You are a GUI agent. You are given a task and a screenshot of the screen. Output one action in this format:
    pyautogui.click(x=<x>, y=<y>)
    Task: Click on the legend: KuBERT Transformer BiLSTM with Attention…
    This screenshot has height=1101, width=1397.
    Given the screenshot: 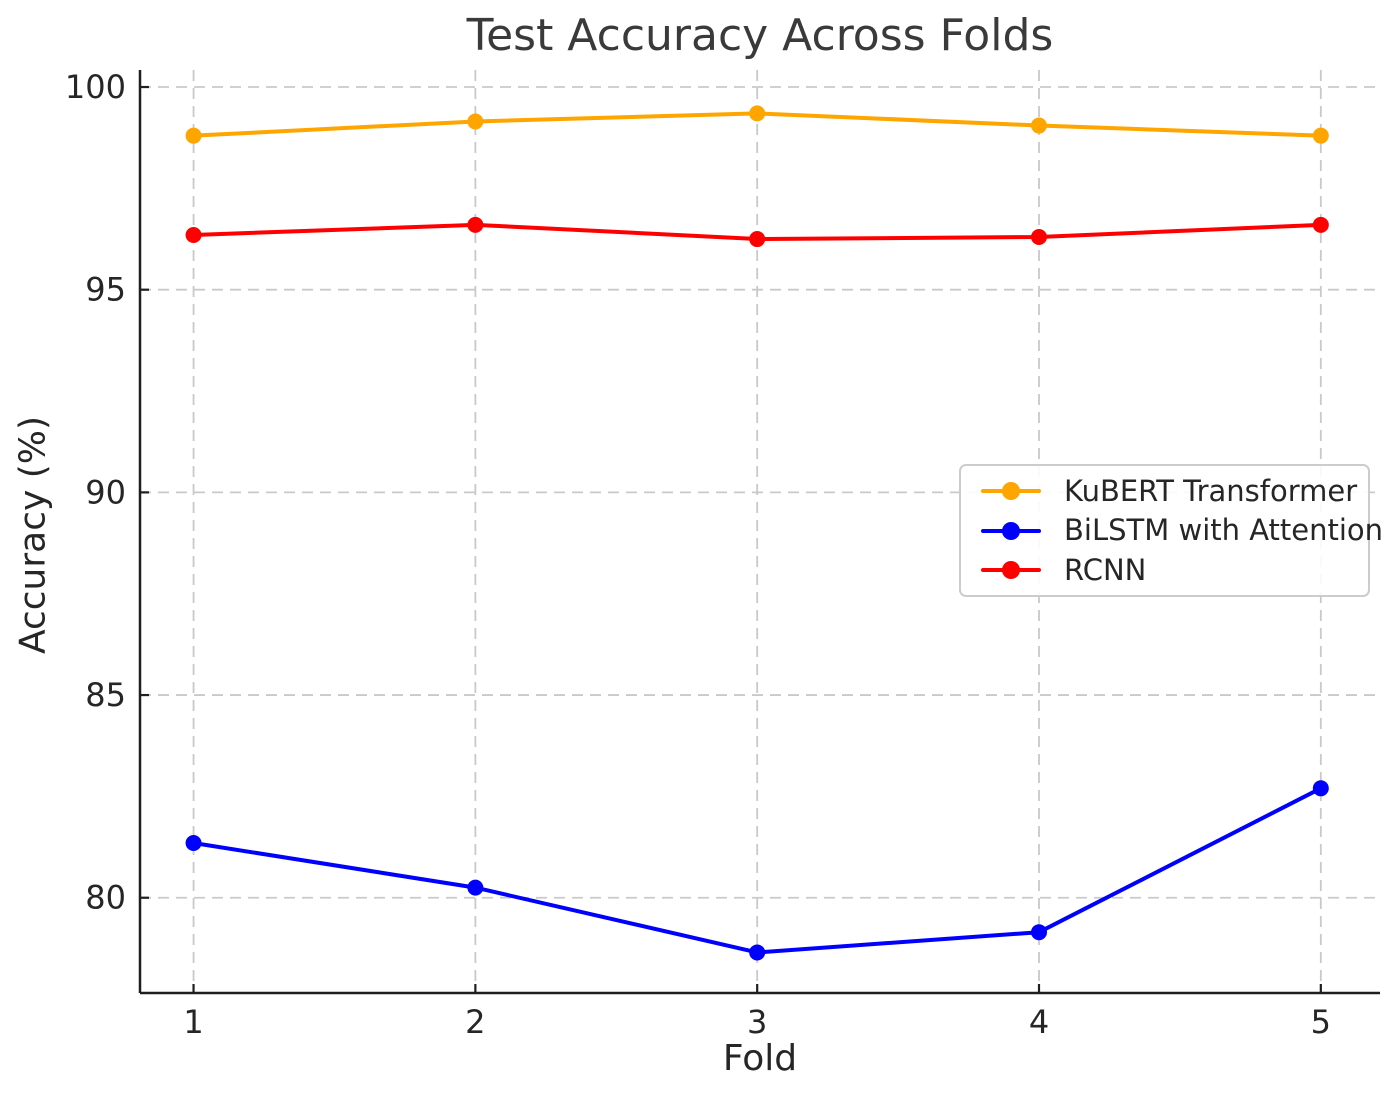 What is the action you would take?
    pyautogui.click(x=1171, y=530)
    